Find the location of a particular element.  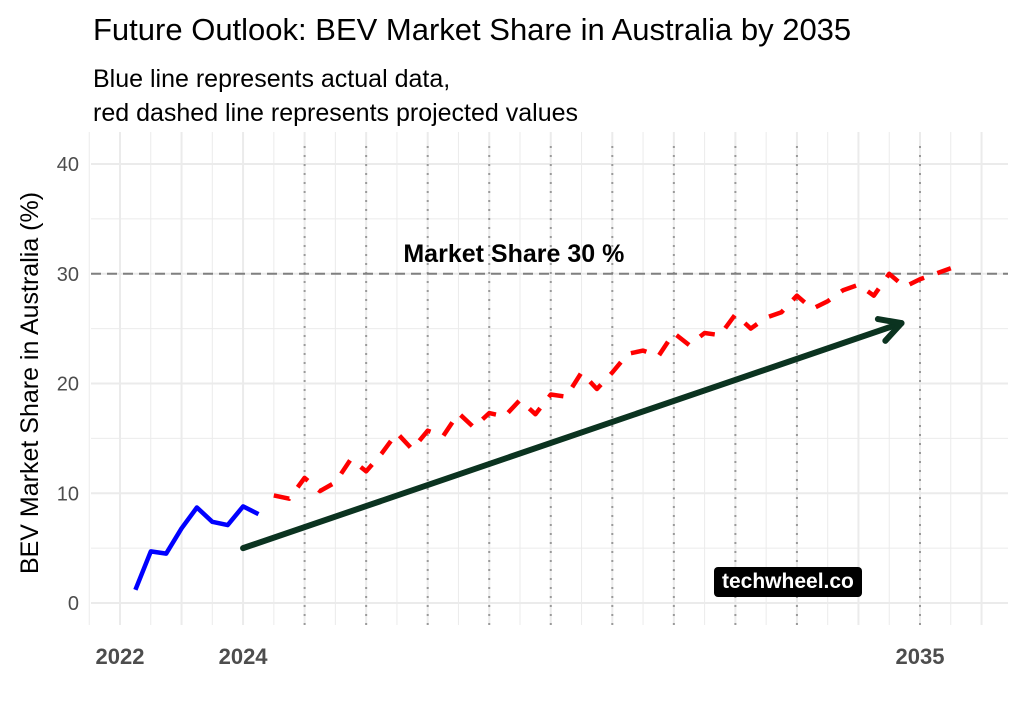

y-tick-label: 30 is located at coordinates (68, 275).